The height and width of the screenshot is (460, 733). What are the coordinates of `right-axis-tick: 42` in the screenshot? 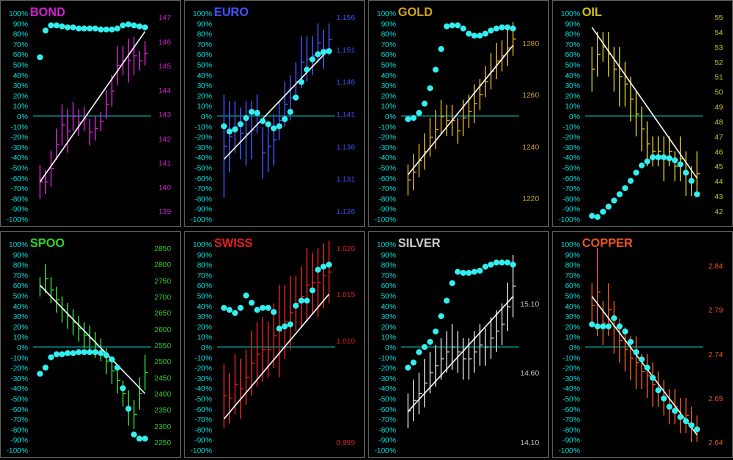 It's located at (719, 211).